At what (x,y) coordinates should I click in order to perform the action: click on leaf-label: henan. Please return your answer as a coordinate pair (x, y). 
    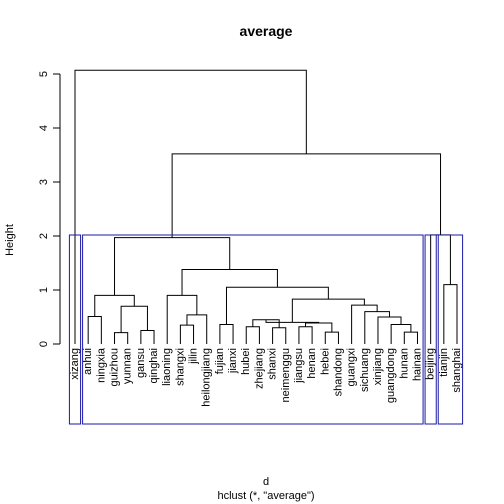
    Looking at the image, I should click on (312, 363).